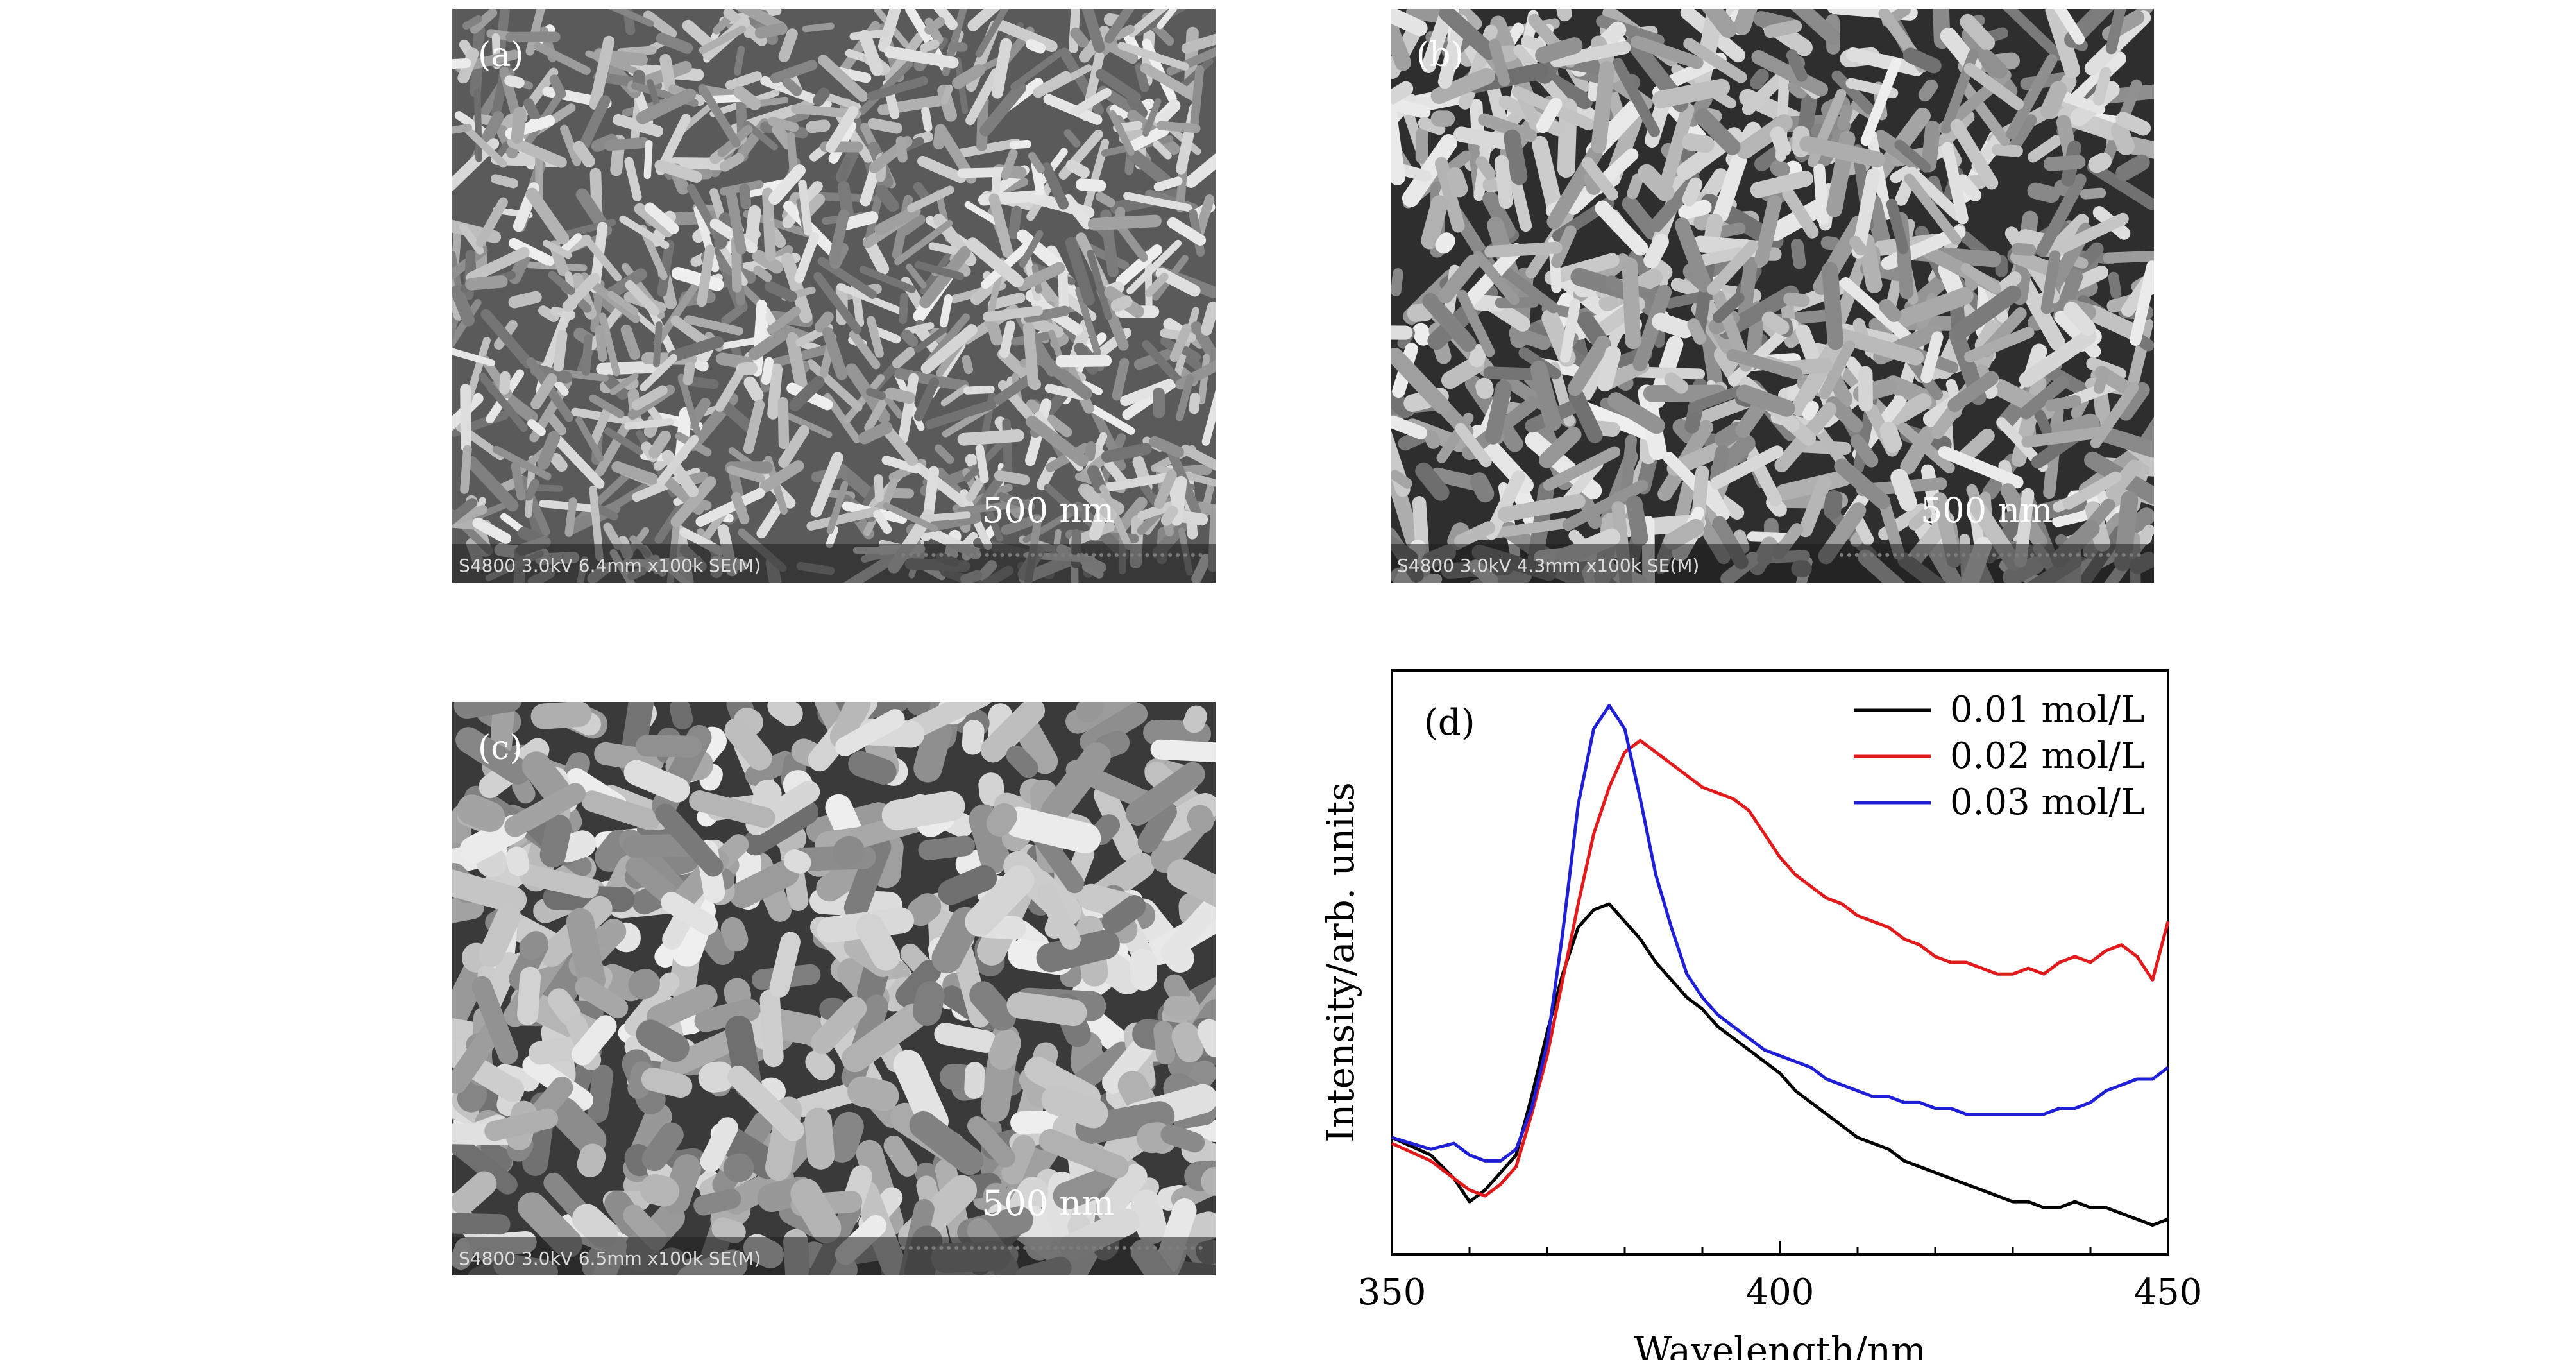  I want to click on sem-panel-b: (b) 500 nm S4800 3.0kV 4.3mm x100k SE(M), so click(1772, 296).